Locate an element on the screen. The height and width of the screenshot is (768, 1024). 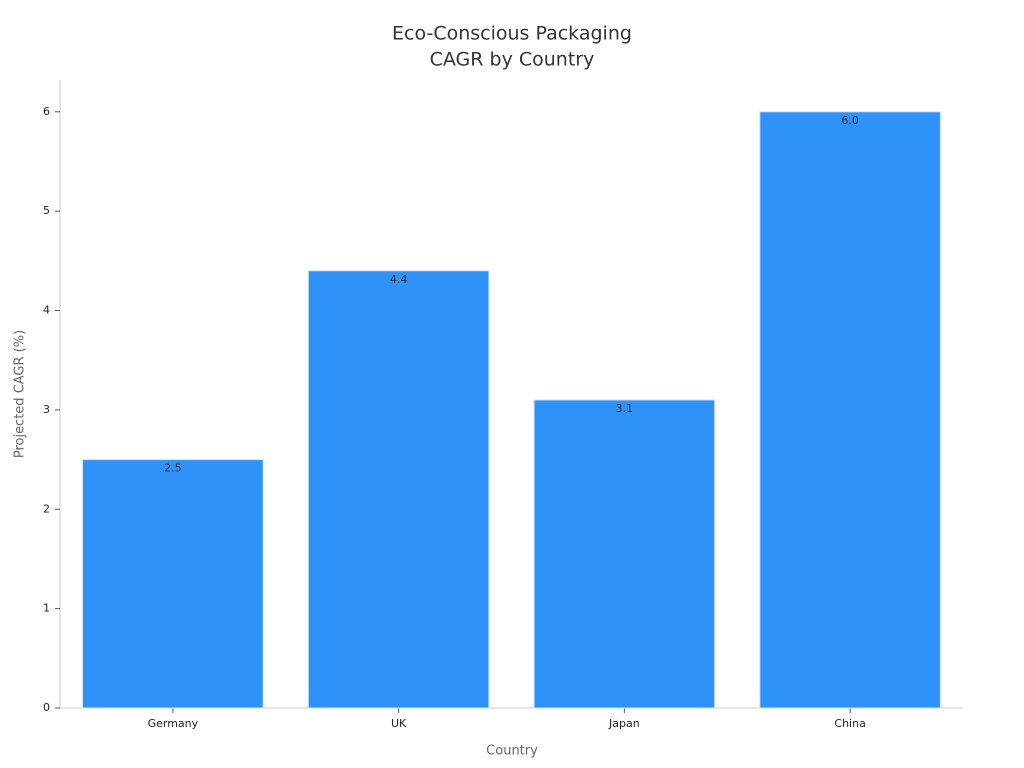
x-axis-label: Country is located at coordinates (512, 751).